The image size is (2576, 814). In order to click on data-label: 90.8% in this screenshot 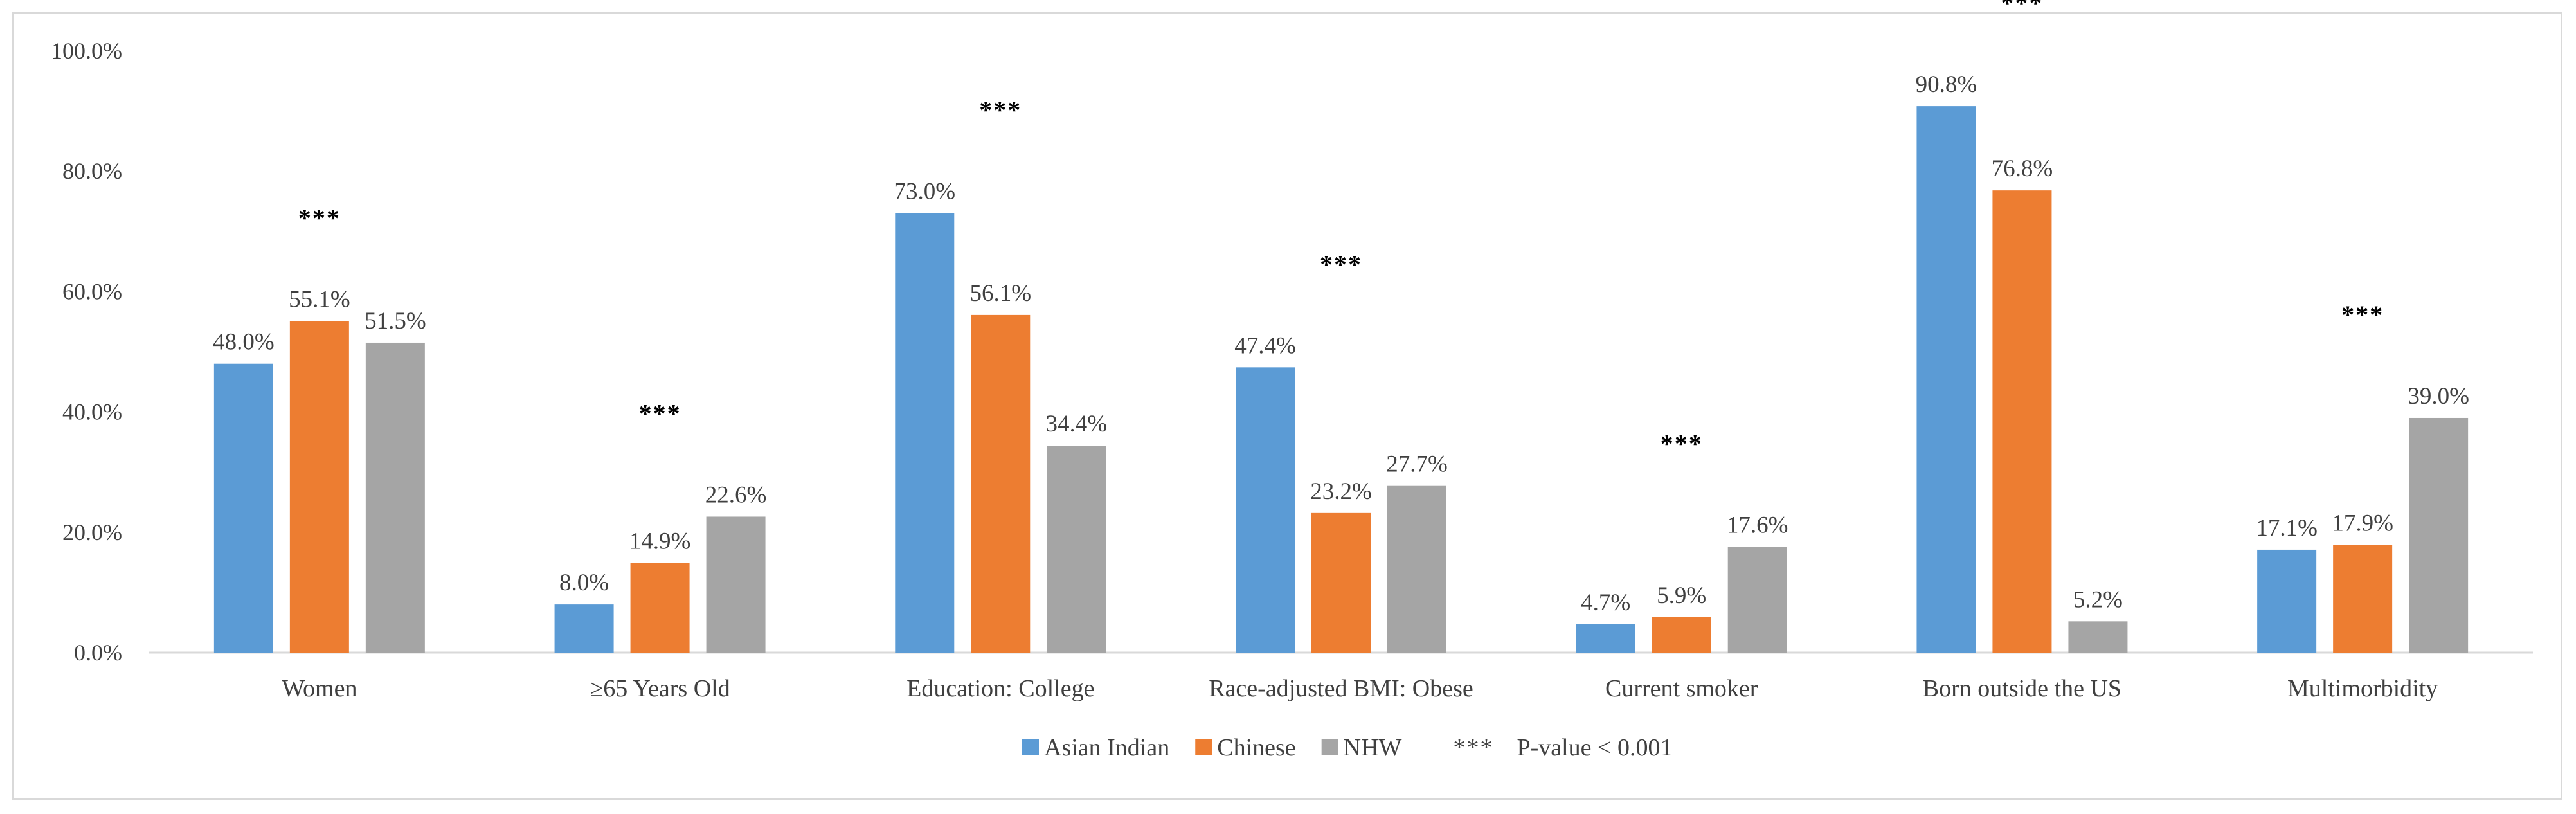, I will do `click(1946, 85)`.